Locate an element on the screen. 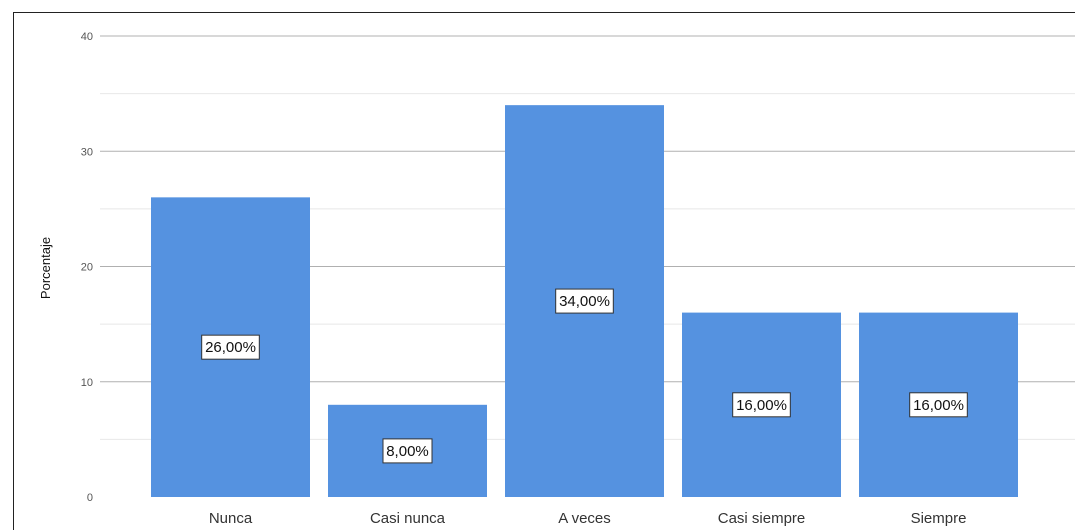 This screenshot has height=530, width=1075. y-tick-label: 30 is located at coordinates (87, 152).